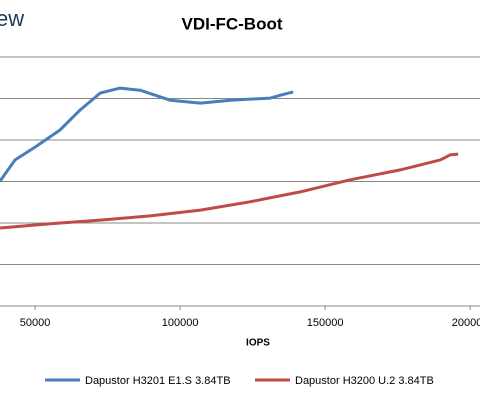  I want to click on x-tick-label: 200000, so click(466, 323).